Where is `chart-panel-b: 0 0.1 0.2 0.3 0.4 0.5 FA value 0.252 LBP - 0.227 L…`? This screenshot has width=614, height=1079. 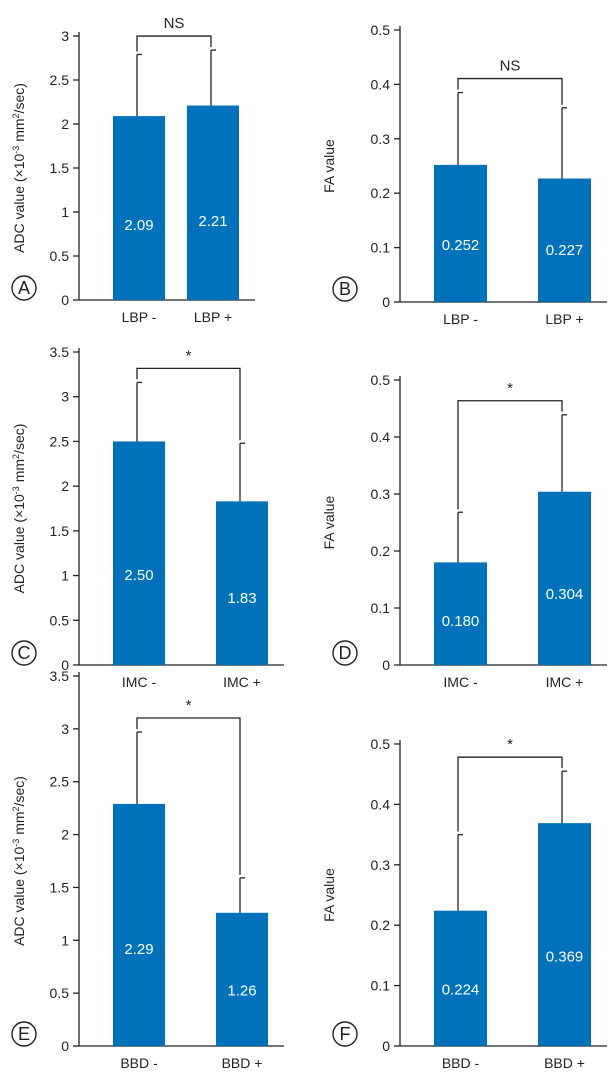
chart-panel-b: 0 0.1 0.2 0.3 0.4 0.5 FA value 0.252 LBP - 0.227 L… is located at coordinates (464, 174).